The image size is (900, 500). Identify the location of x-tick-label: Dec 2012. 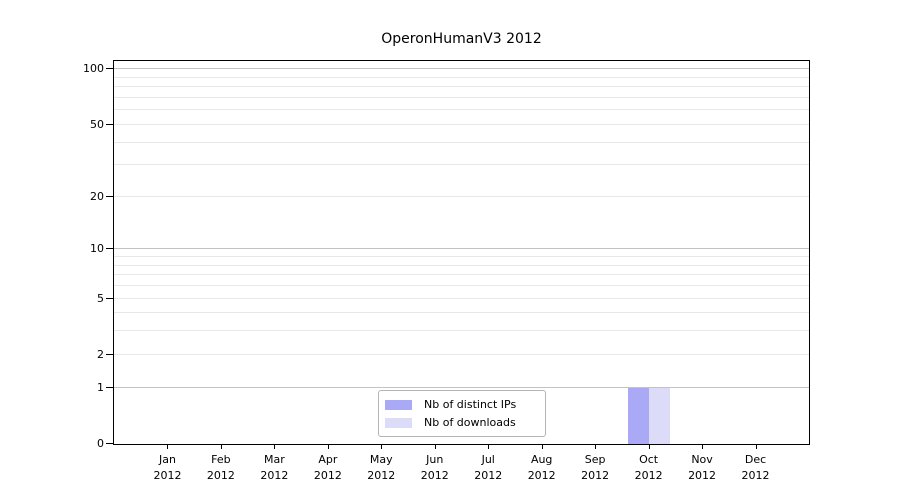
(756, 467).